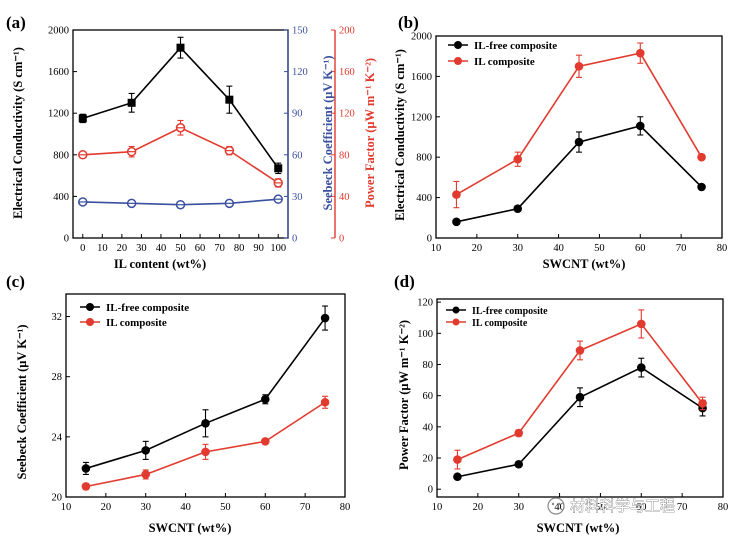  What do you see at coordinates (404, 395) in the screenshot?
I see `panel-d-ylabel: Power Factor (μW m⁻¹ K⁻²)` at bounding box center [404, 395].